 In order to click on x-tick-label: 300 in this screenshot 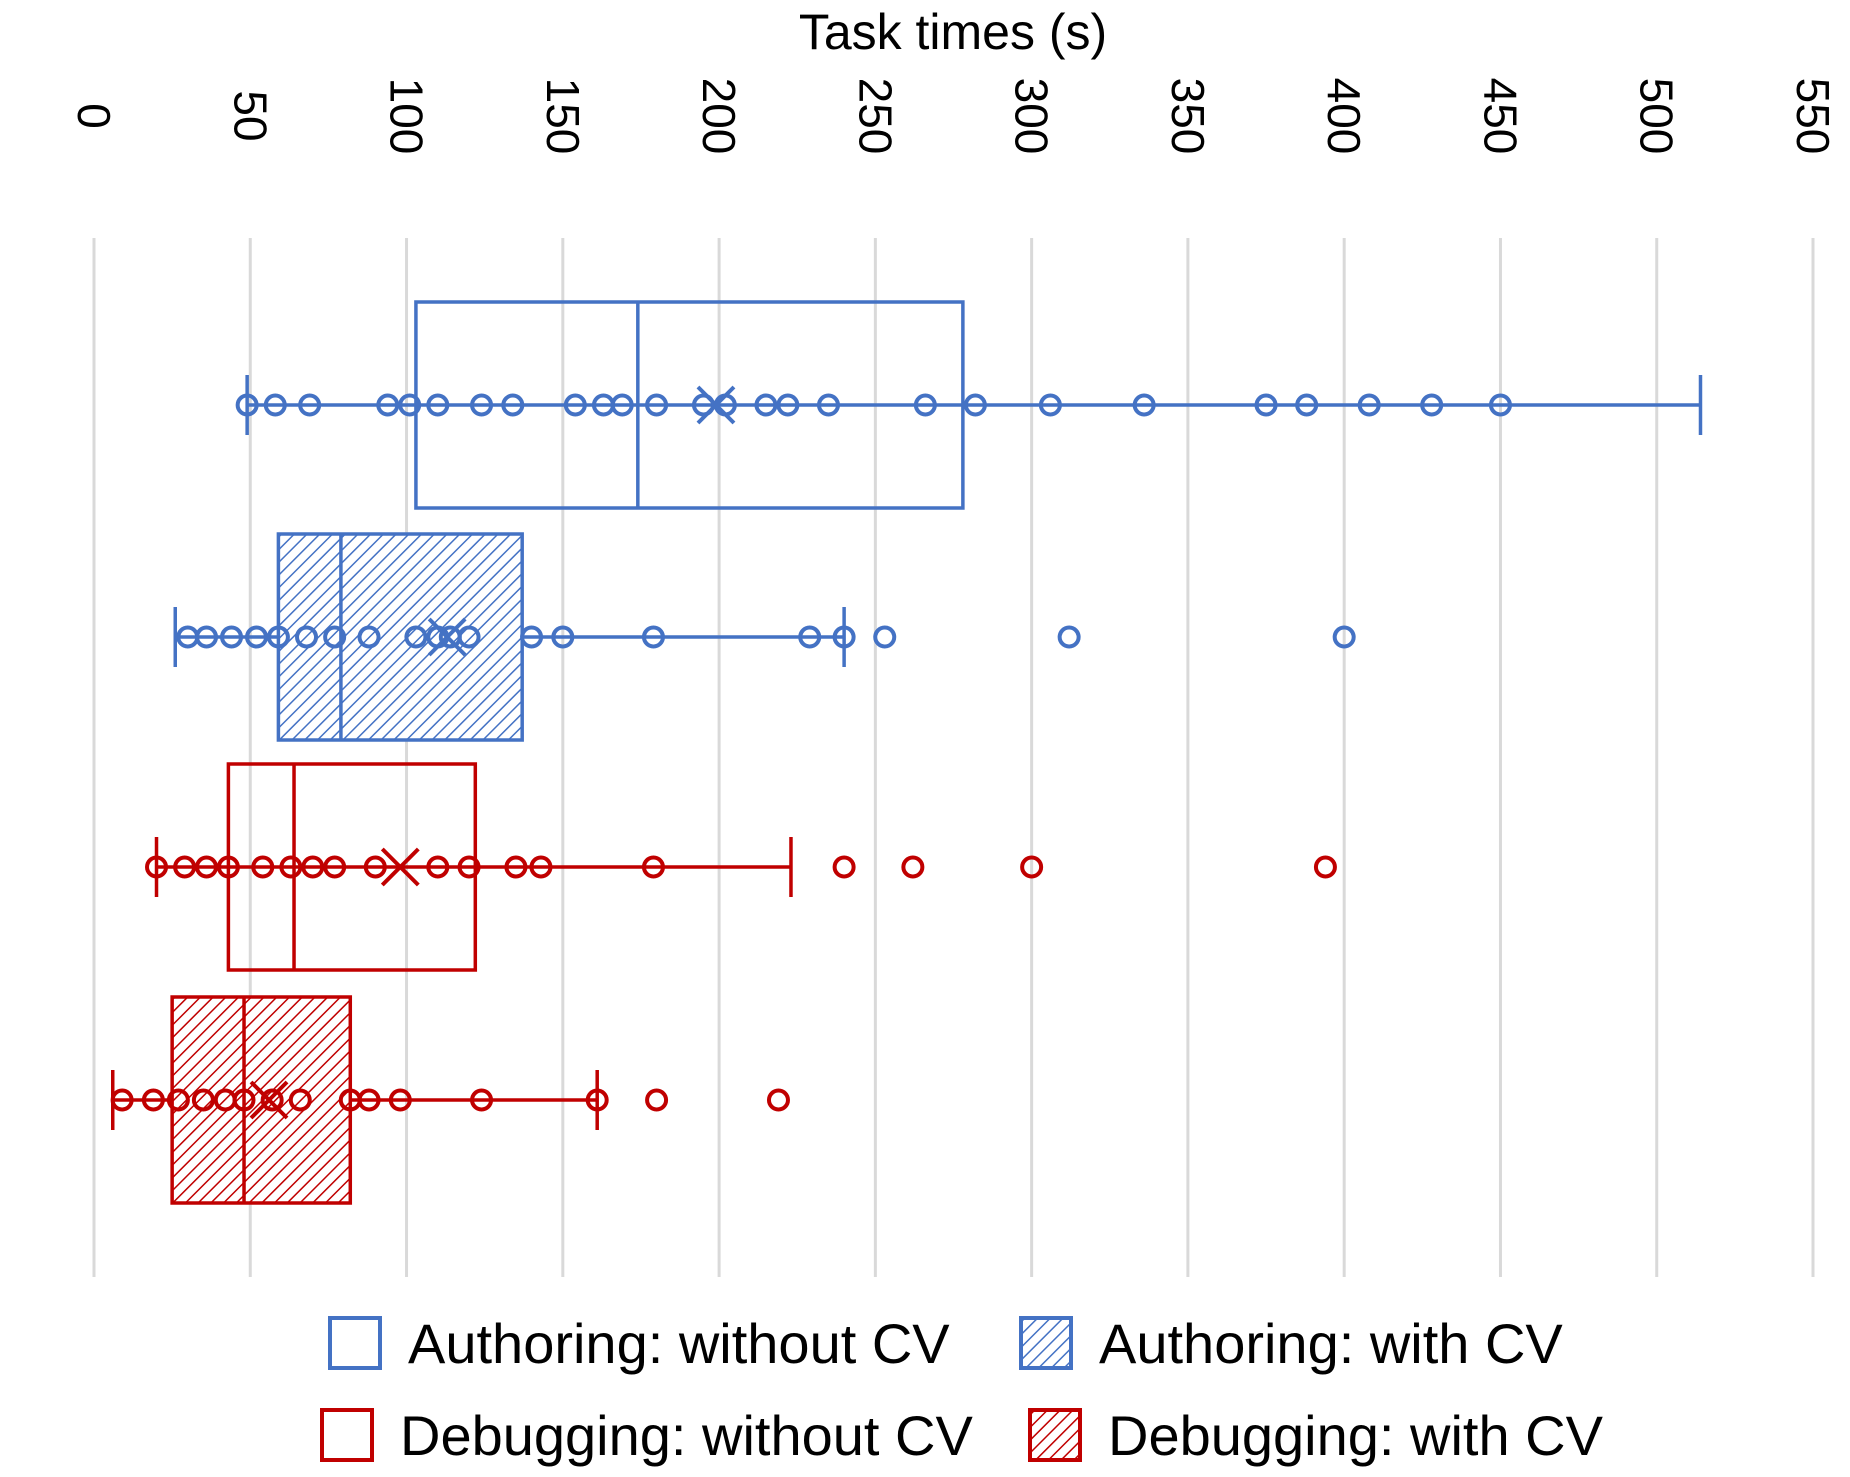, I will do `click(1032, 116)`.